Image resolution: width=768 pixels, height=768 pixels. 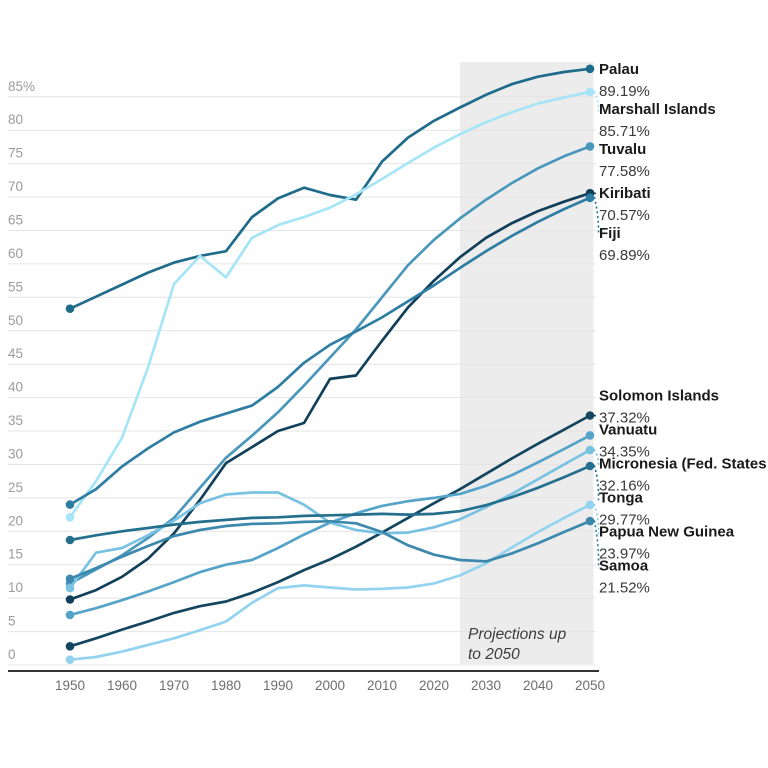 I want to click on x-tick-label-1980: 1980, so click(x=226, y=685).